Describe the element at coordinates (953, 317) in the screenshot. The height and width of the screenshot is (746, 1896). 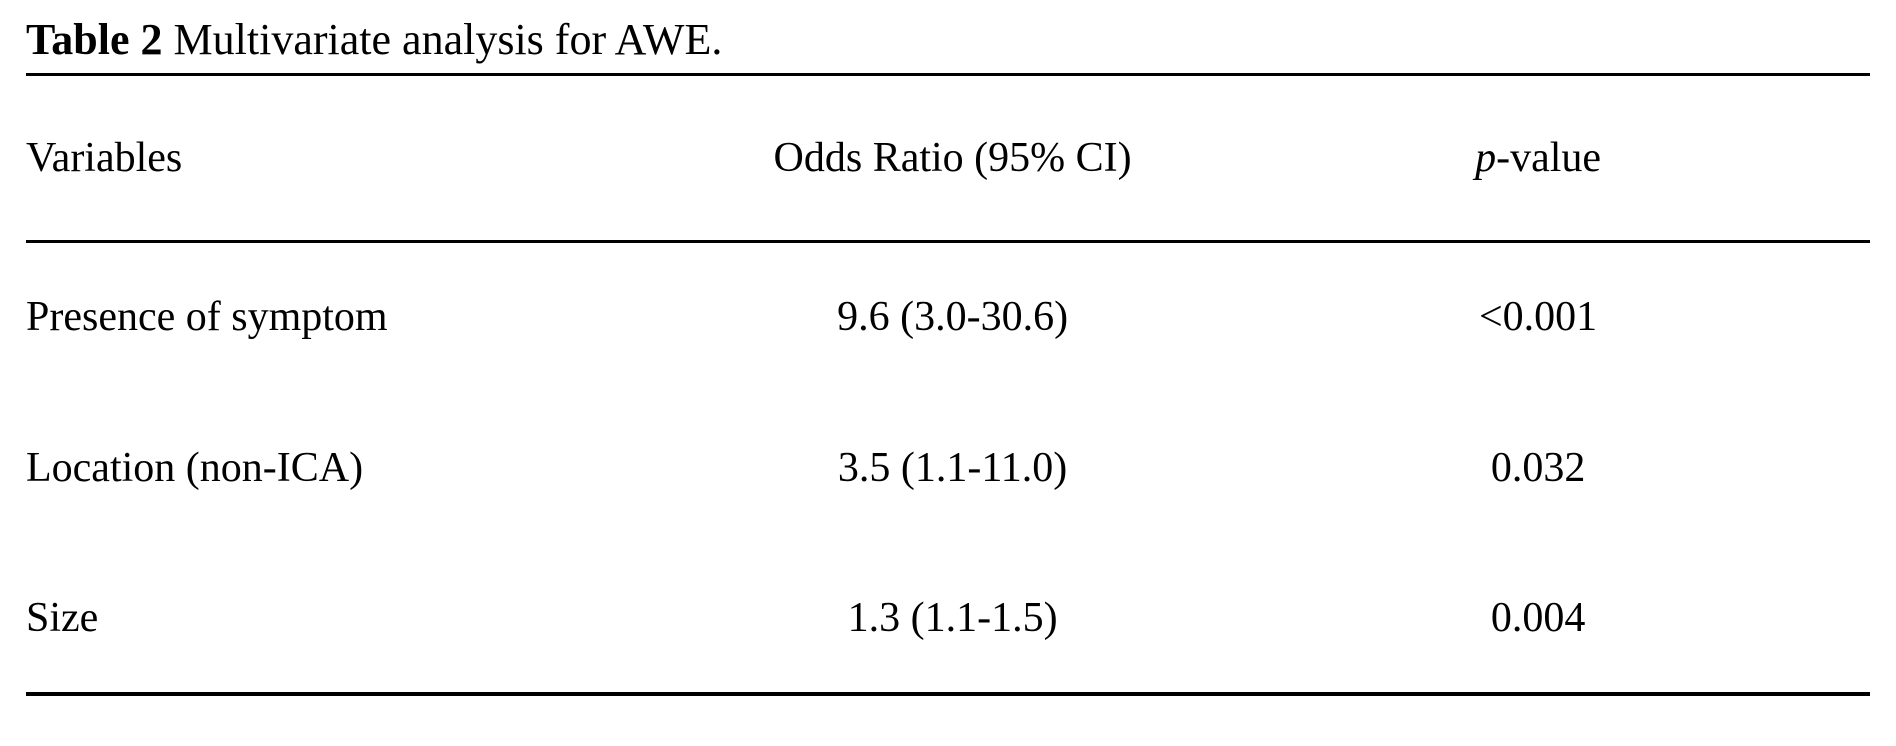
I see `cell-odds-ratio: 9.6 (3.0-30.6)` at that location.